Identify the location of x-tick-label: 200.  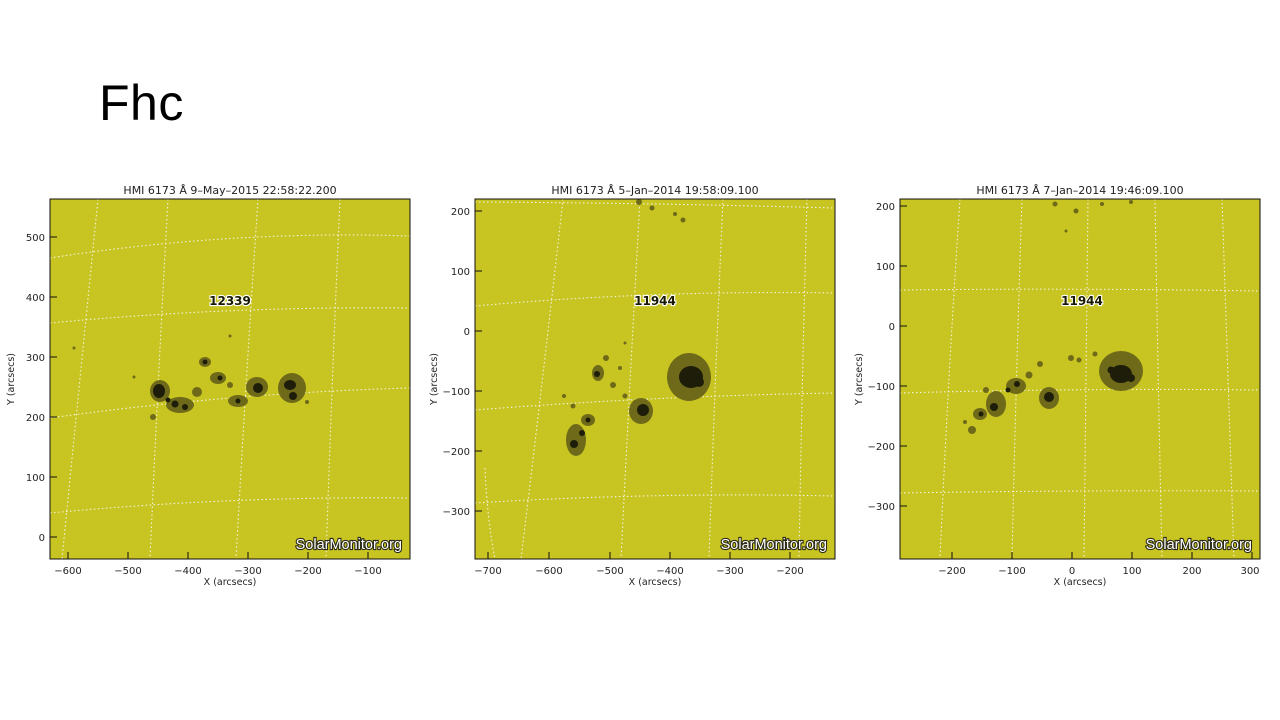
(1191, 571).